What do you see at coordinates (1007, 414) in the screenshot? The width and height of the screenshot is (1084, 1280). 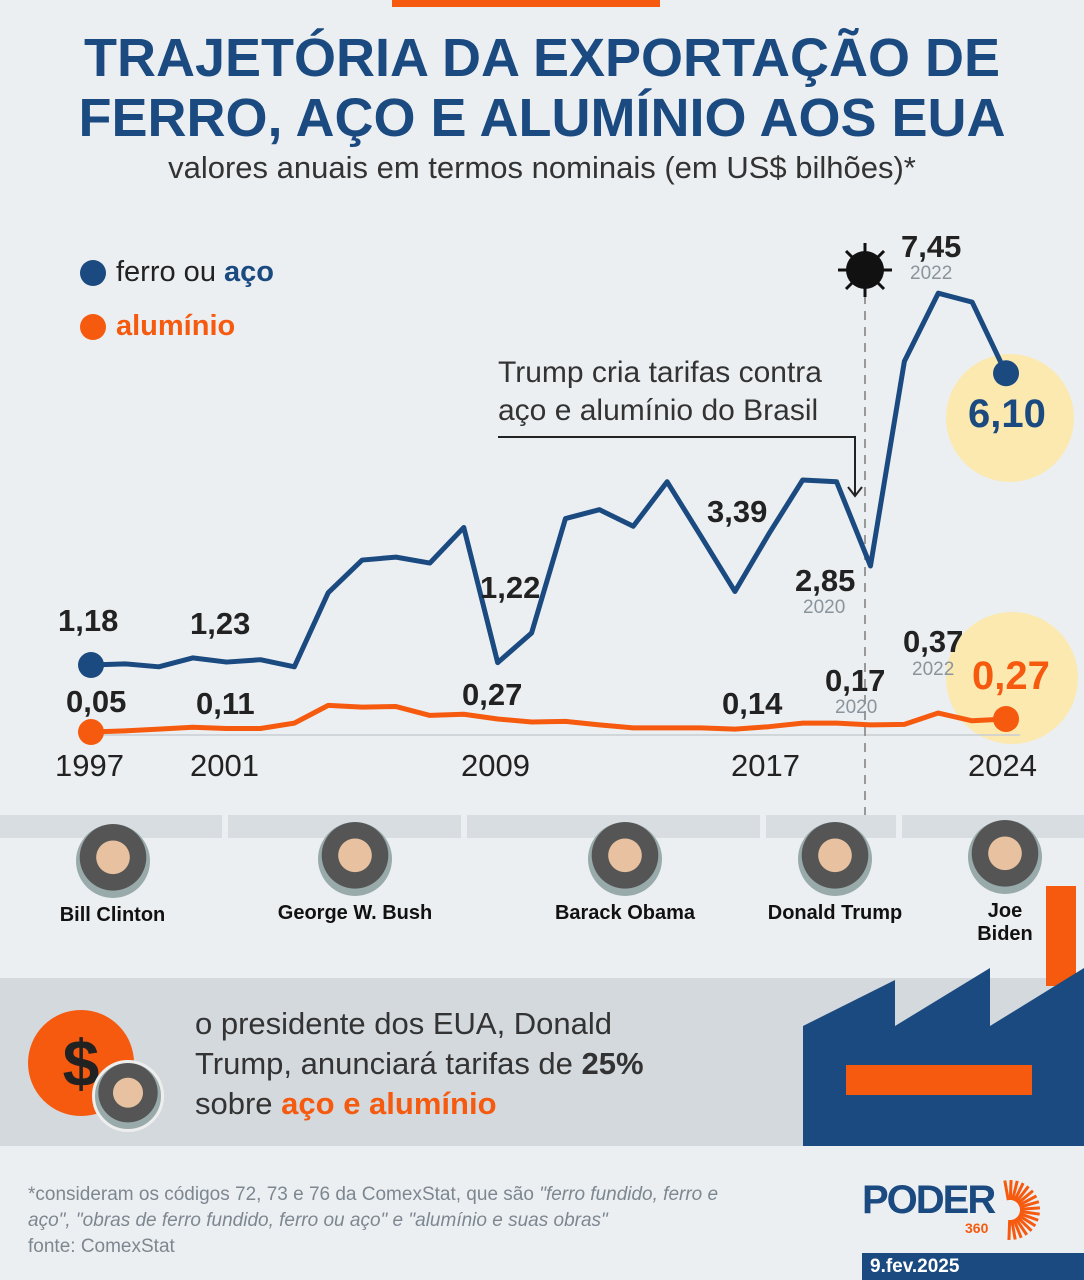 I see `label-steel-2024: 6,10` at bounding box center [1007, 414].